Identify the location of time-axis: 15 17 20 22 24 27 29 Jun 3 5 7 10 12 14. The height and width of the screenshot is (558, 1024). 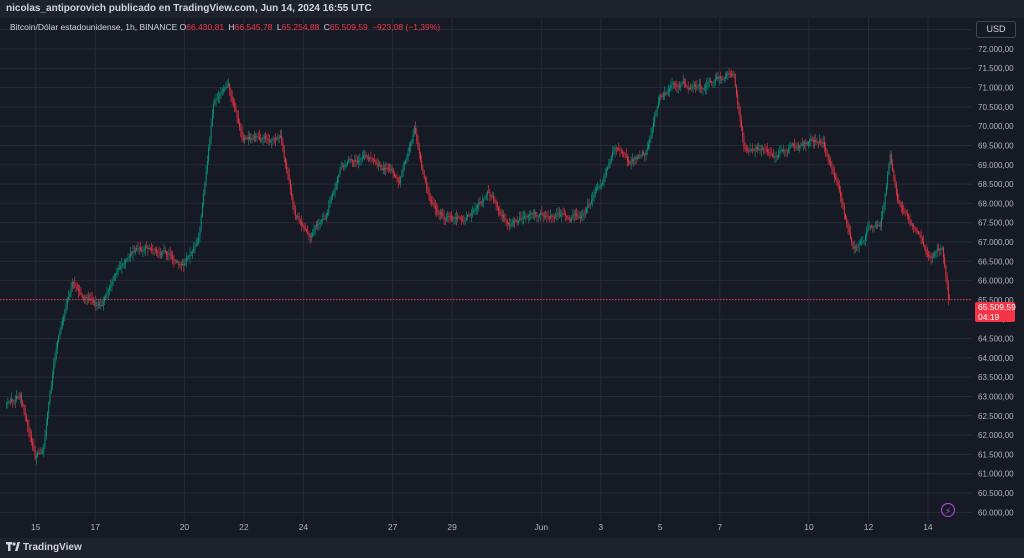
(482, 527).